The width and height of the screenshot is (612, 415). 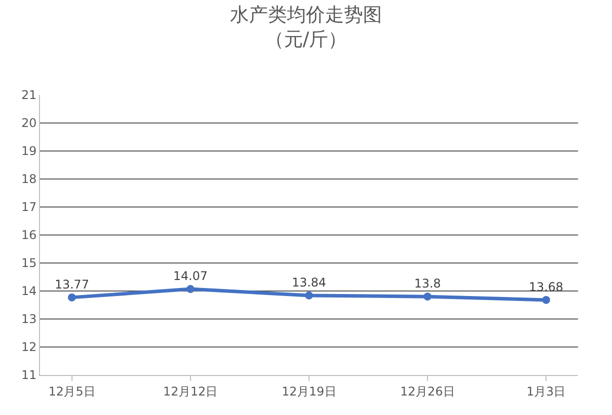 What do you see at coordinates (29, 235) in the screenshot?
I see `y-tick-label: 16` at bounding box center [29, 235].